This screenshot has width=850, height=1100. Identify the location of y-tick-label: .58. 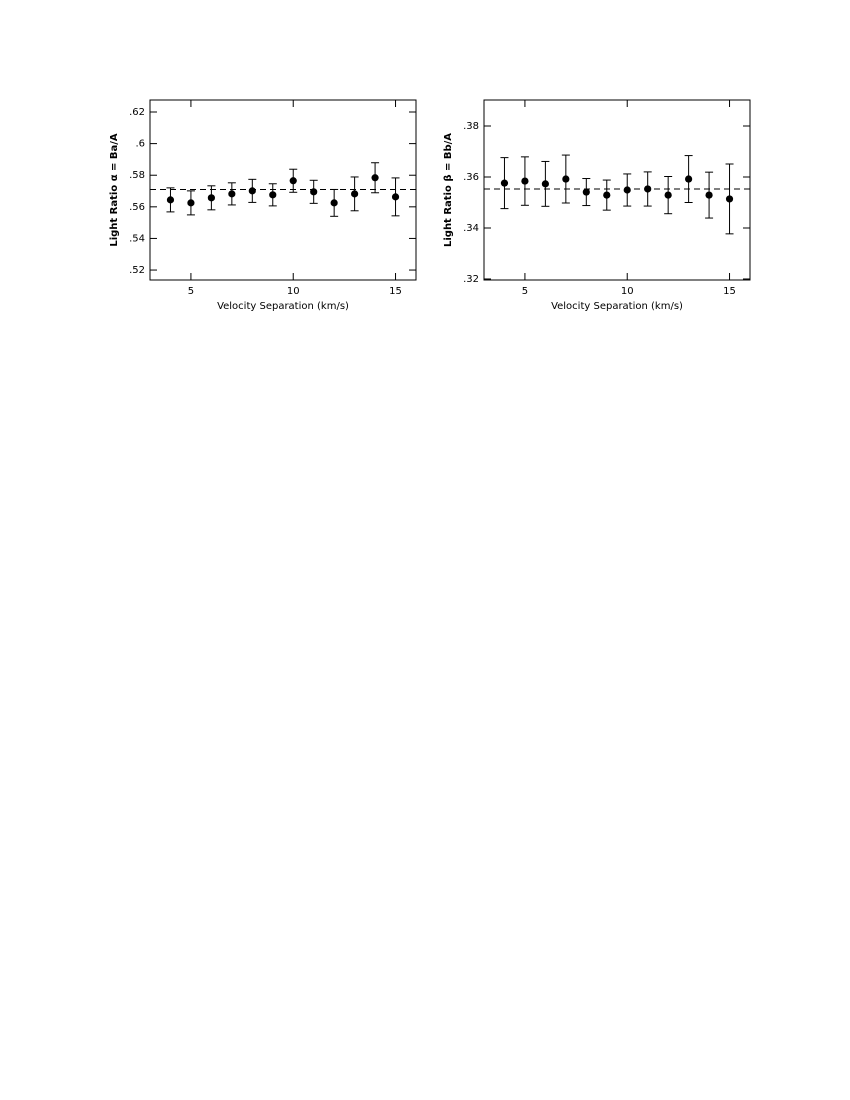
(137, 175).